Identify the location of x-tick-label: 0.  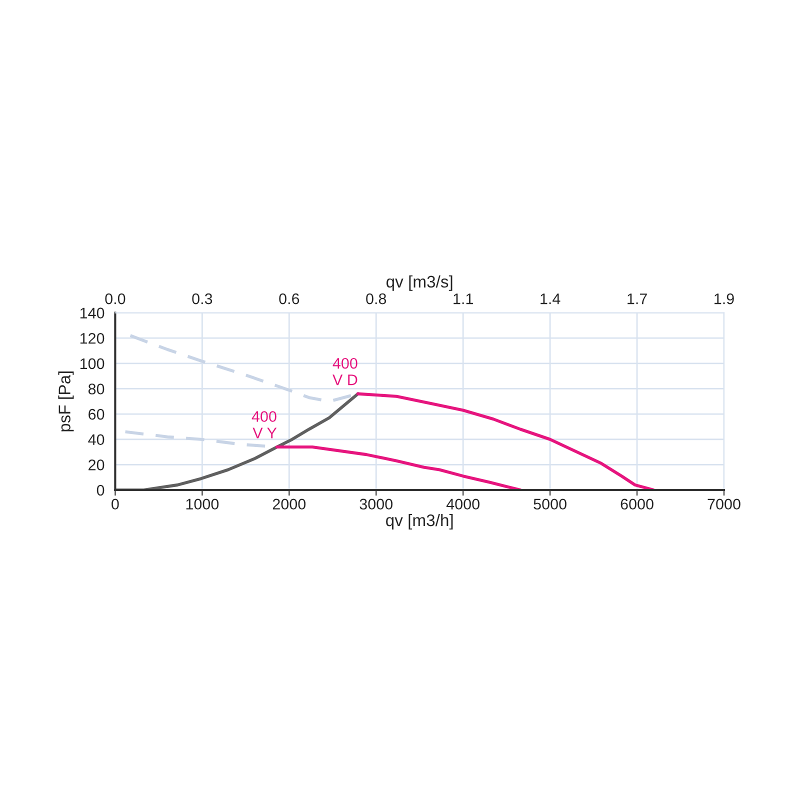
(115, 504).